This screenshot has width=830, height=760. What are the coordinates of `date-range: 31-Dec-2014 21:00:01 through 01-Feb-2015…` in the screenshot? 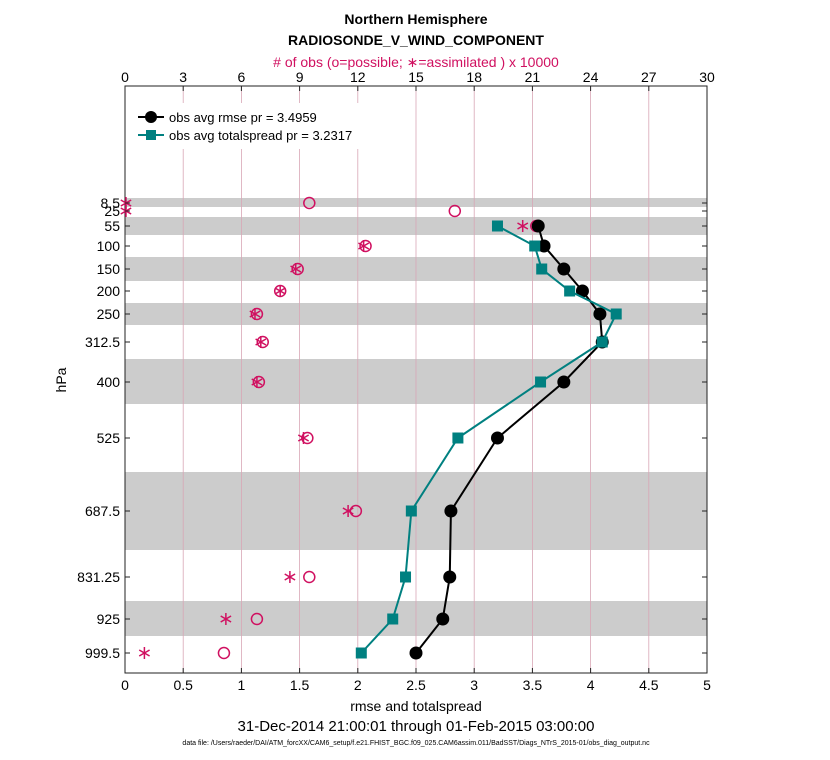 It's located at (416, 726).